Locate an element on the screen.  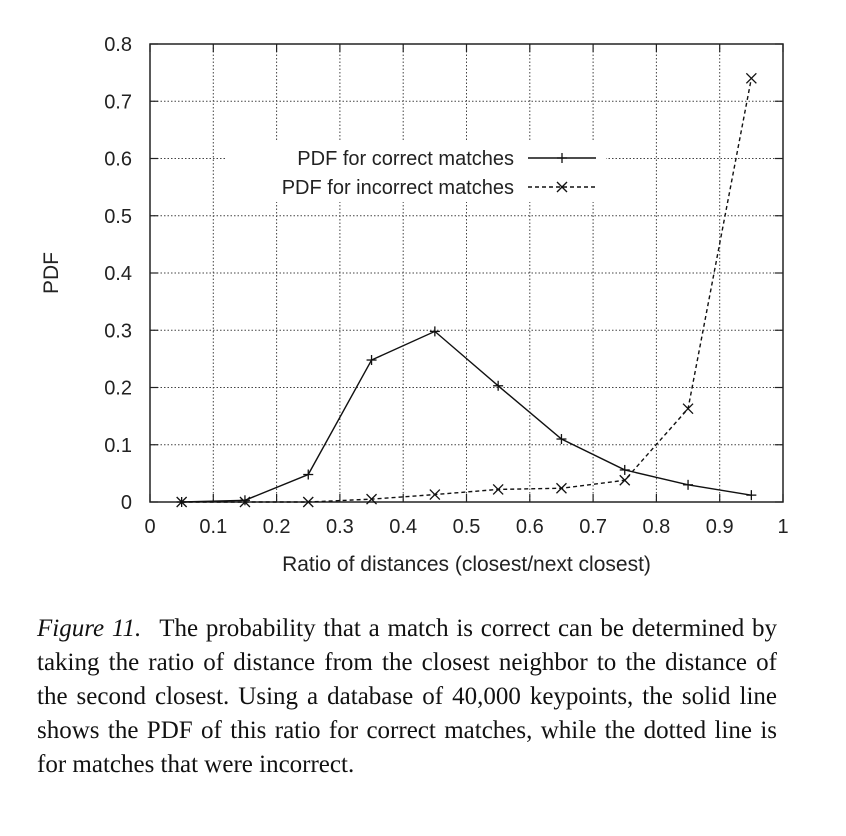
x-tick-label: 0.6 is located at coordinates (530, 527).